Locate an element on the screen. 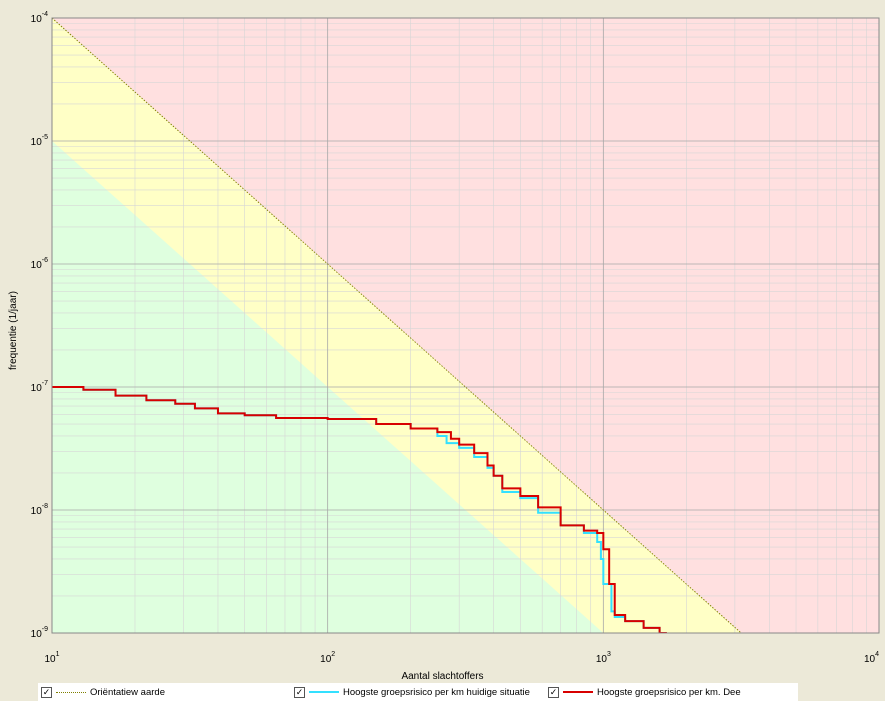  legend-item-dee: ✓ Hoogste groepsrisico per km. Dee is located at coordinates (644, 692).